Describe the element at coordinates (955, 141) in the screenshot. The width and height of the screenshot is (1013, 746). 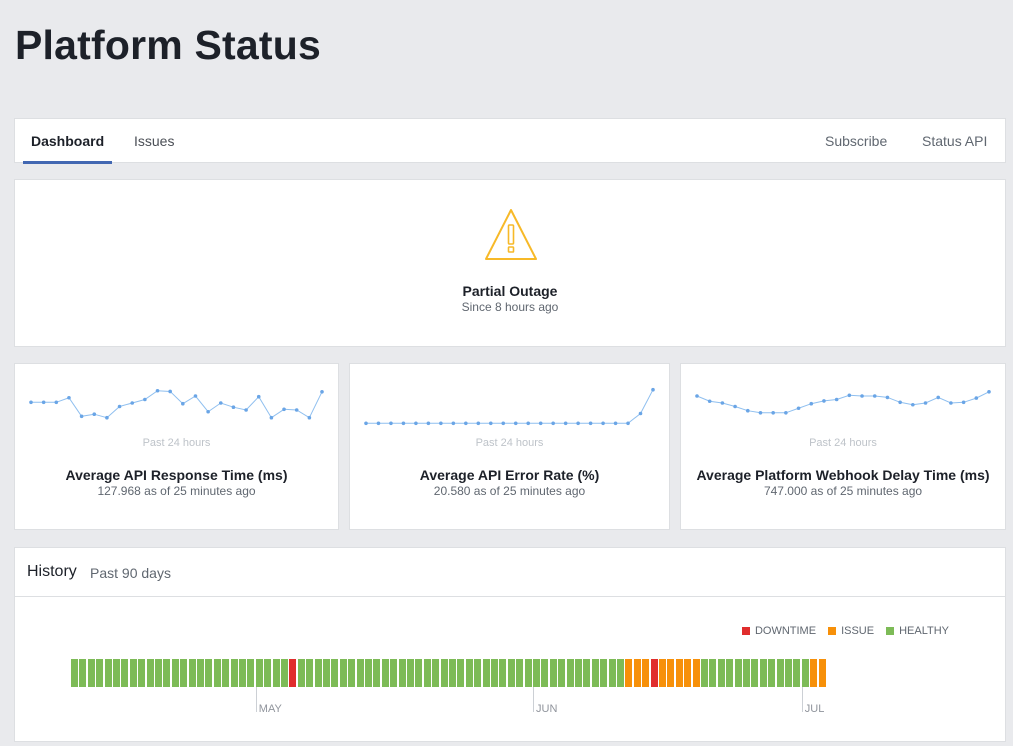
I see `status-api-link: Status API` at that location.